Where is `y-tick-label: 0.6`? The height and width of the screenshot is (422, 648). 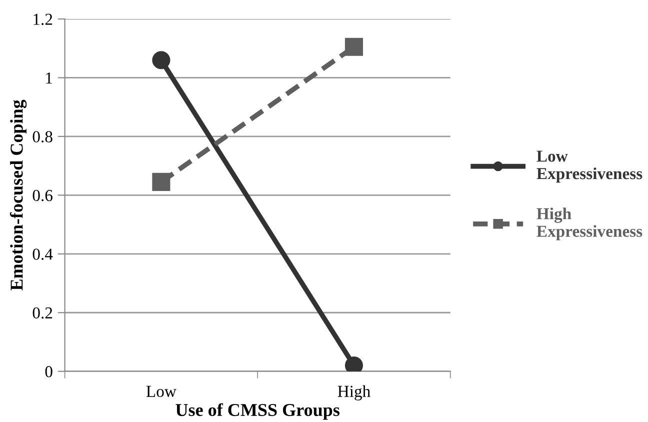 y-tick-label: 0.6 is located at coordinates (42, 196).